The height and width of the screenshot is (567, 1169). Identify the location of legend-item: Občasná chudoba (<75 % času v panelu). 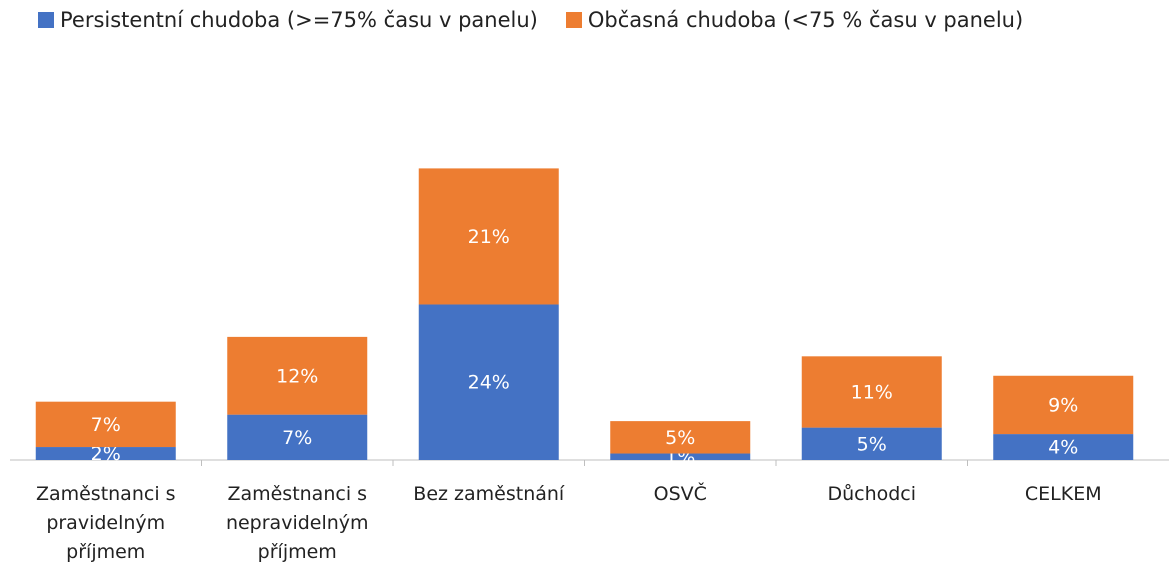
(794, 20).